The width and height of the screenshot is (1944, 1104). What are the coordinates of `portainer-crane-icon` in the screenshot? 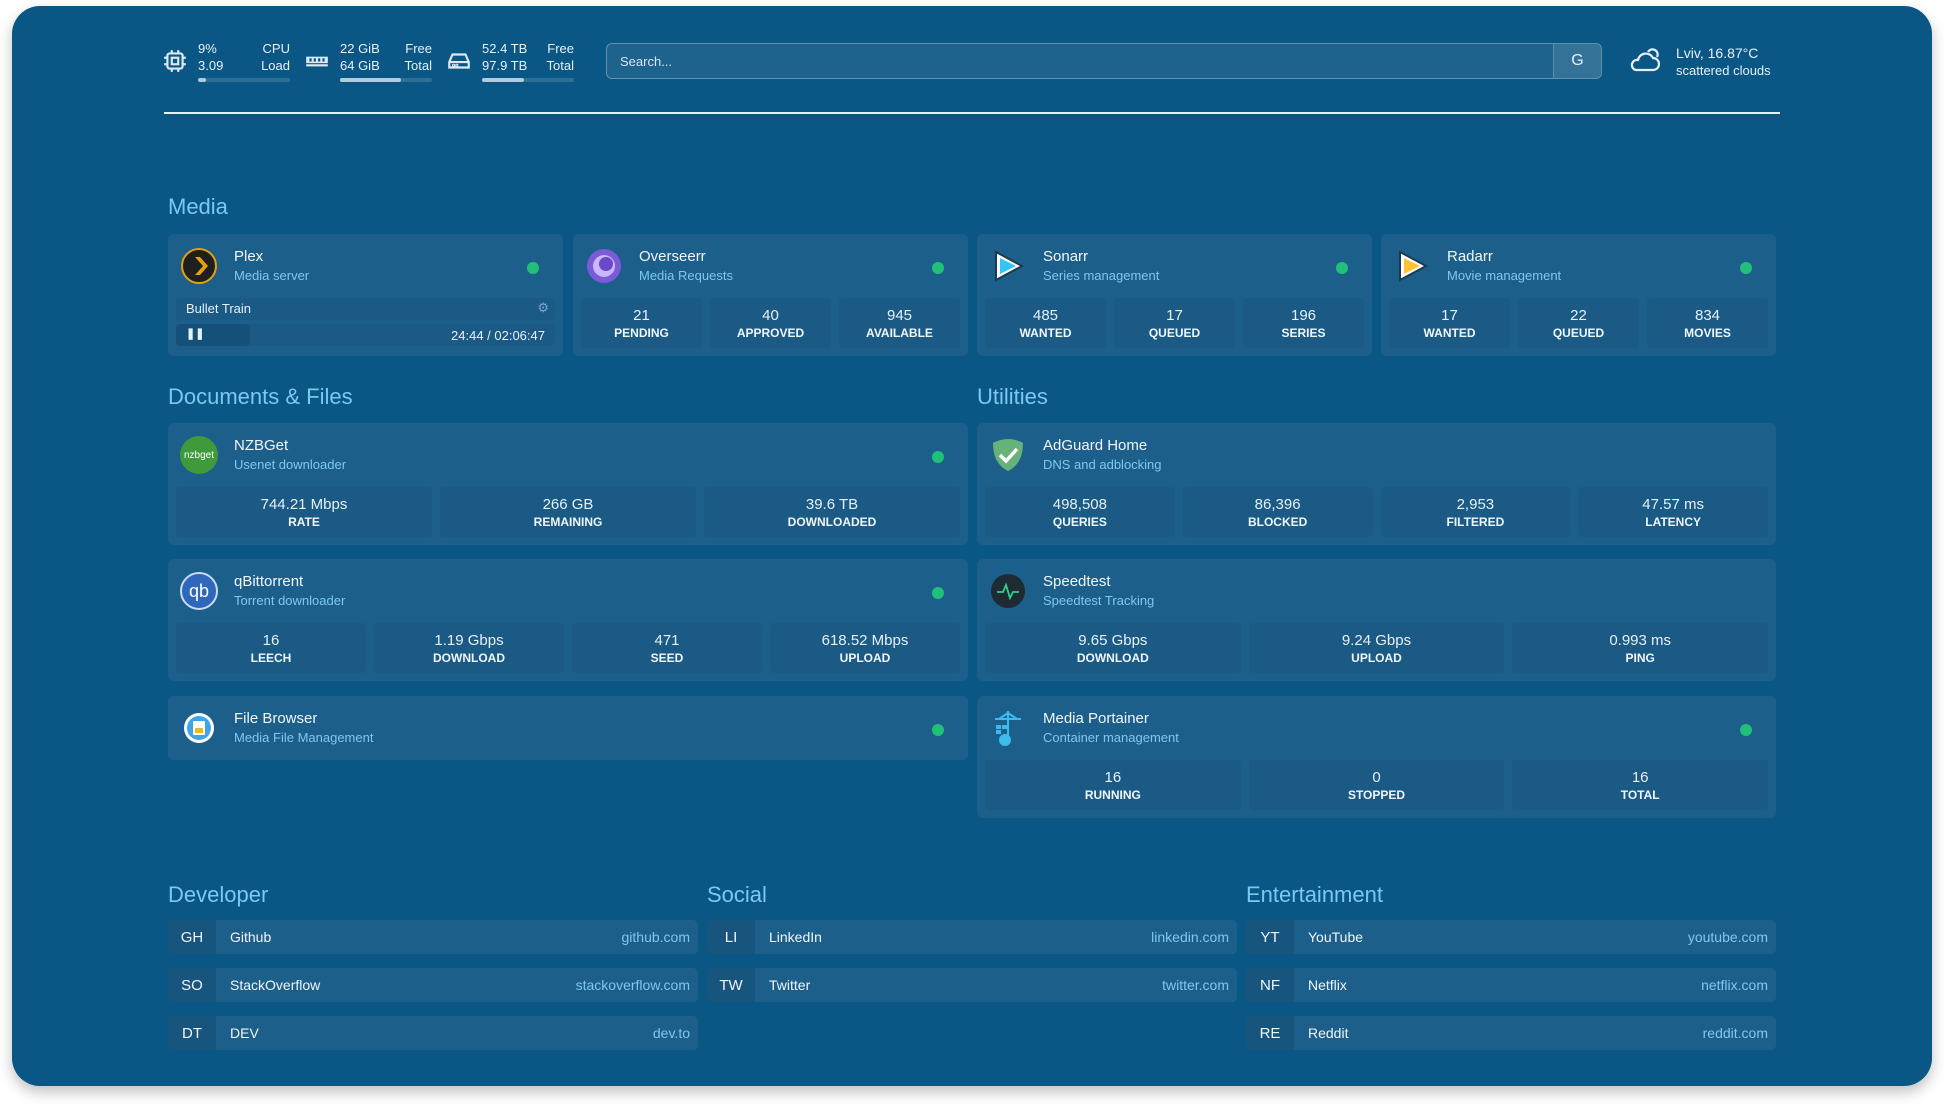 It's located at (1008, 728).